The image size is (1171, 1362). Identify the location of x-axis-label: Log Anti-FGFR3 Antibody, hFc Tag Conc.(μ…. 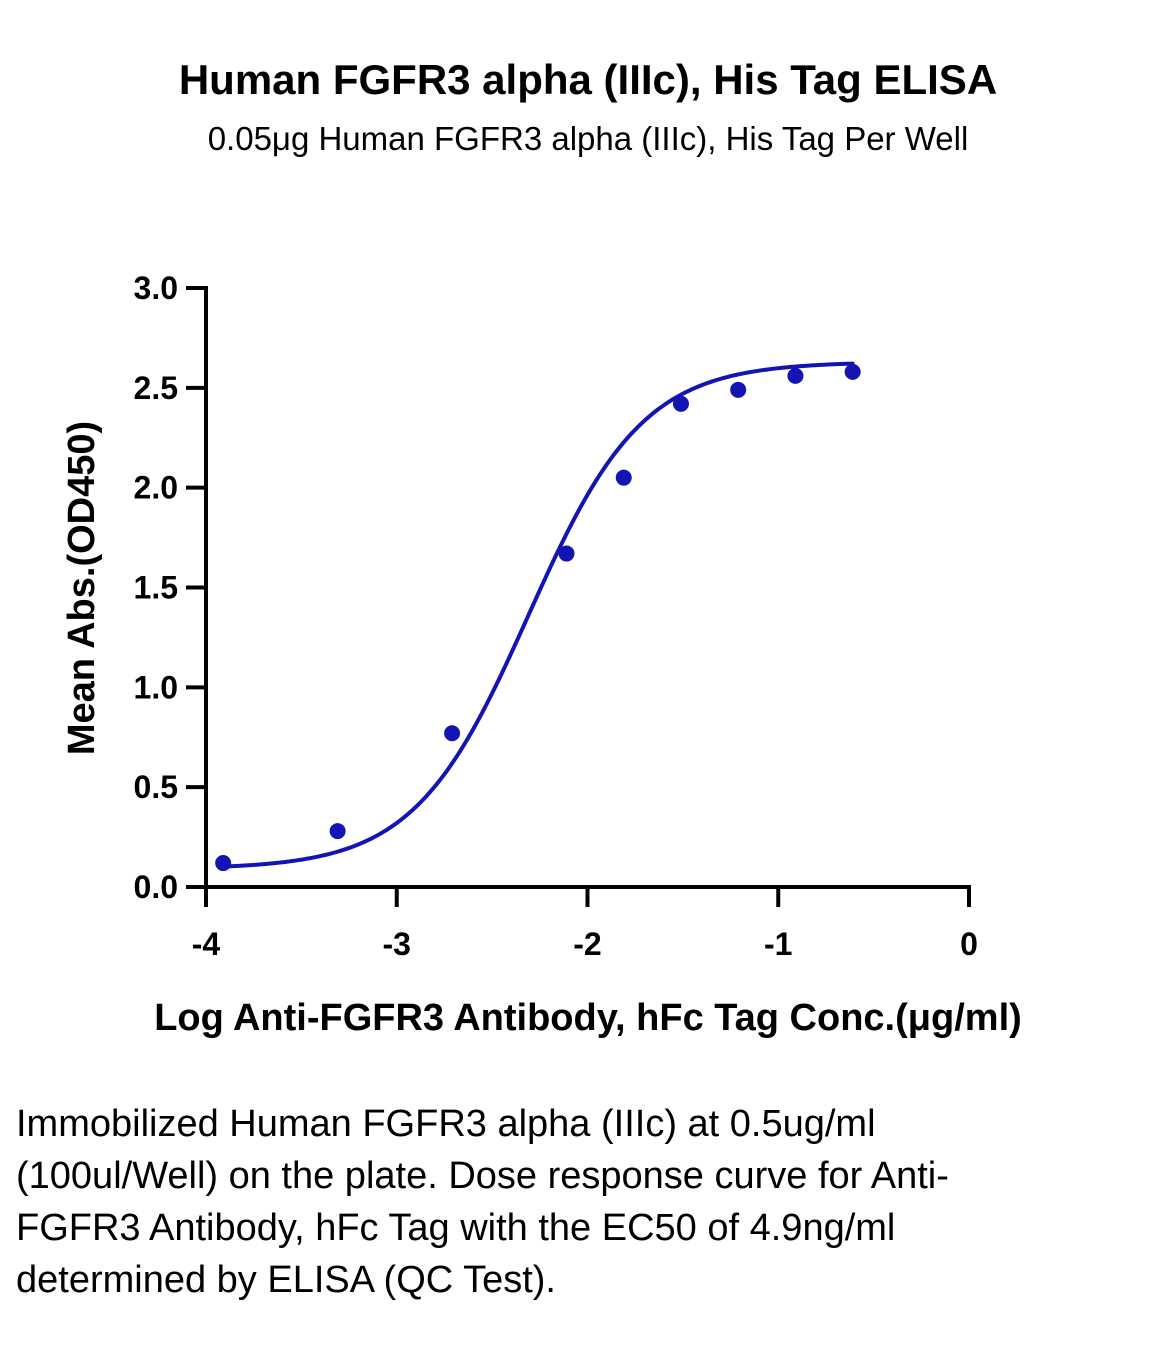
(588, 1018).